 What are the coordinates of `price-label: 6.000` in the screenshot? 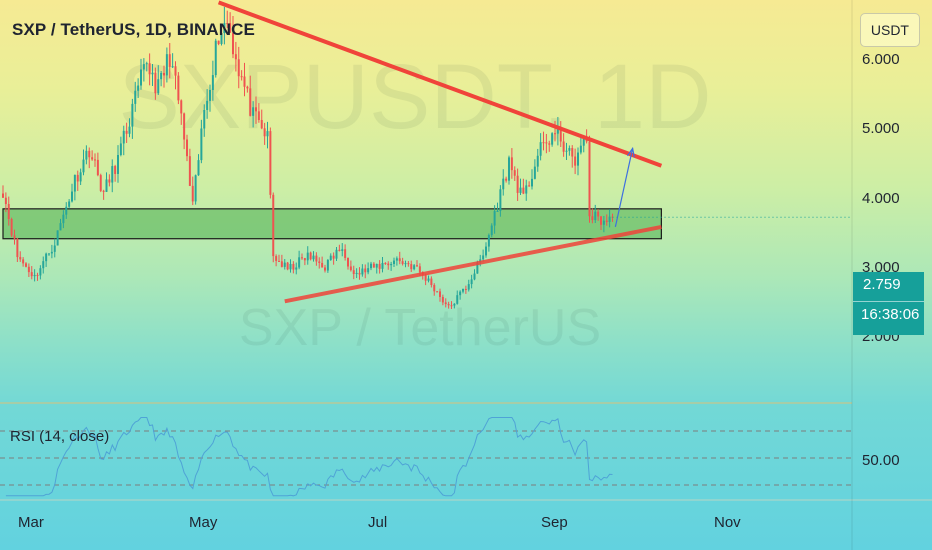 It's located at (881, 59).